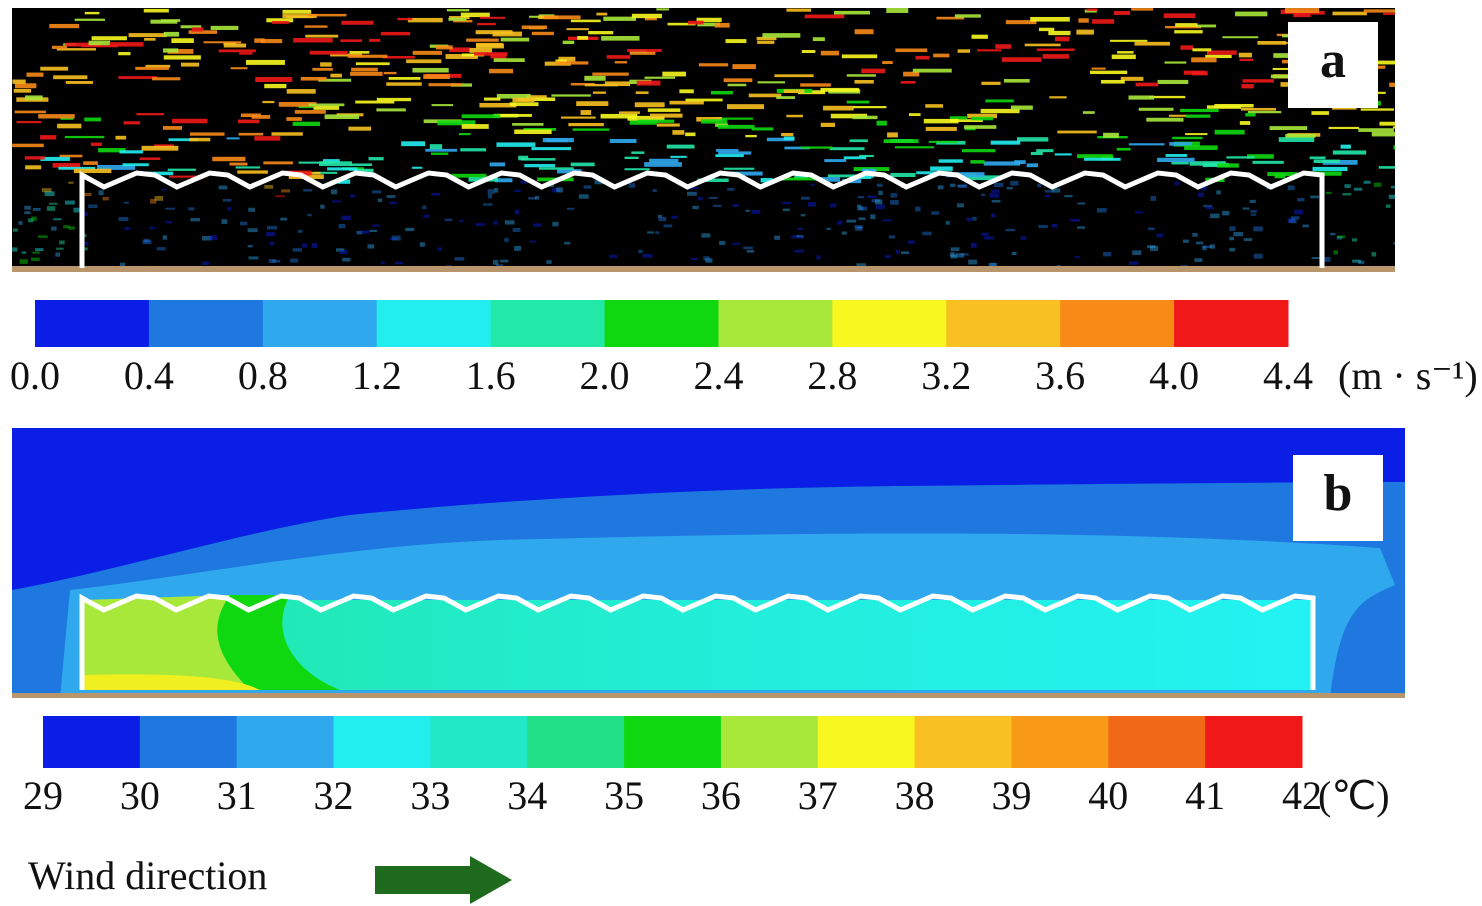  What do you see at coordinates (1333, 65) in the screenshot?
I see `label-box` at bounding box center [1333, 65].